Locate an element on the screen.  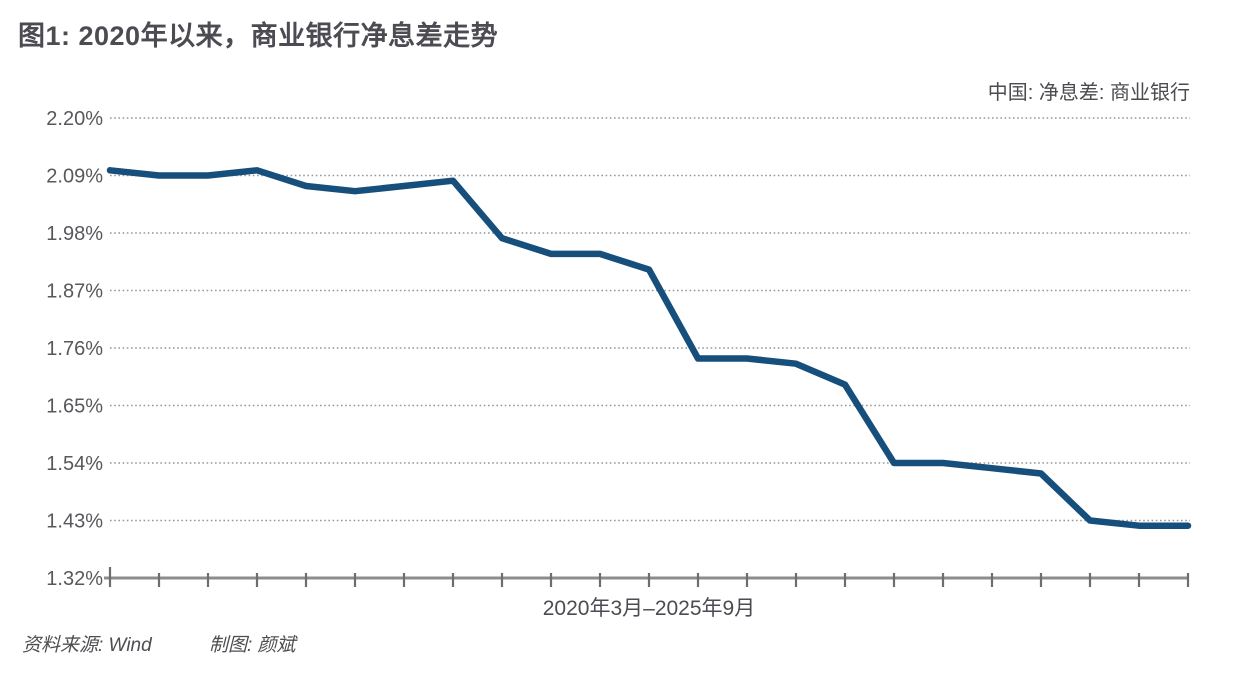
y-tick-label: 1.98% is located at coordinates (74, 234).